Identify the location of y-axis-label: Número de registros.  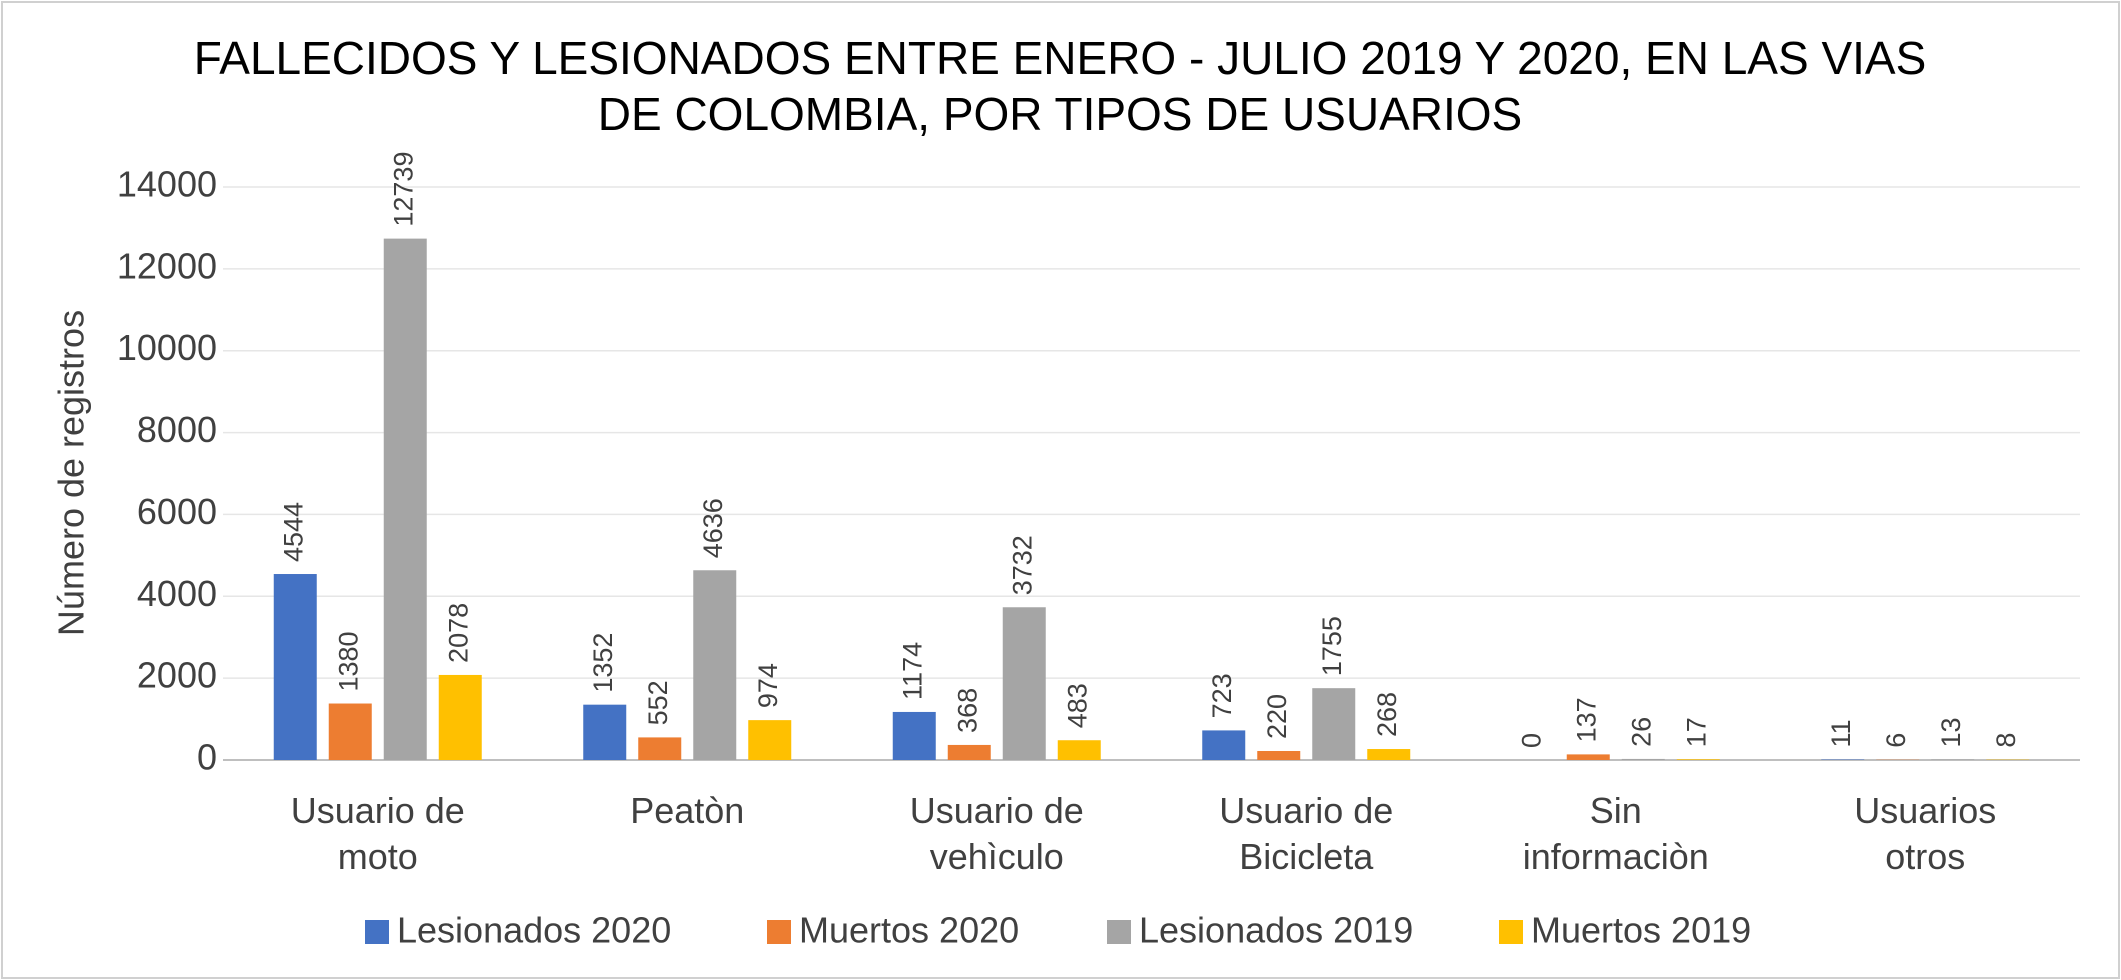
(71, 473).